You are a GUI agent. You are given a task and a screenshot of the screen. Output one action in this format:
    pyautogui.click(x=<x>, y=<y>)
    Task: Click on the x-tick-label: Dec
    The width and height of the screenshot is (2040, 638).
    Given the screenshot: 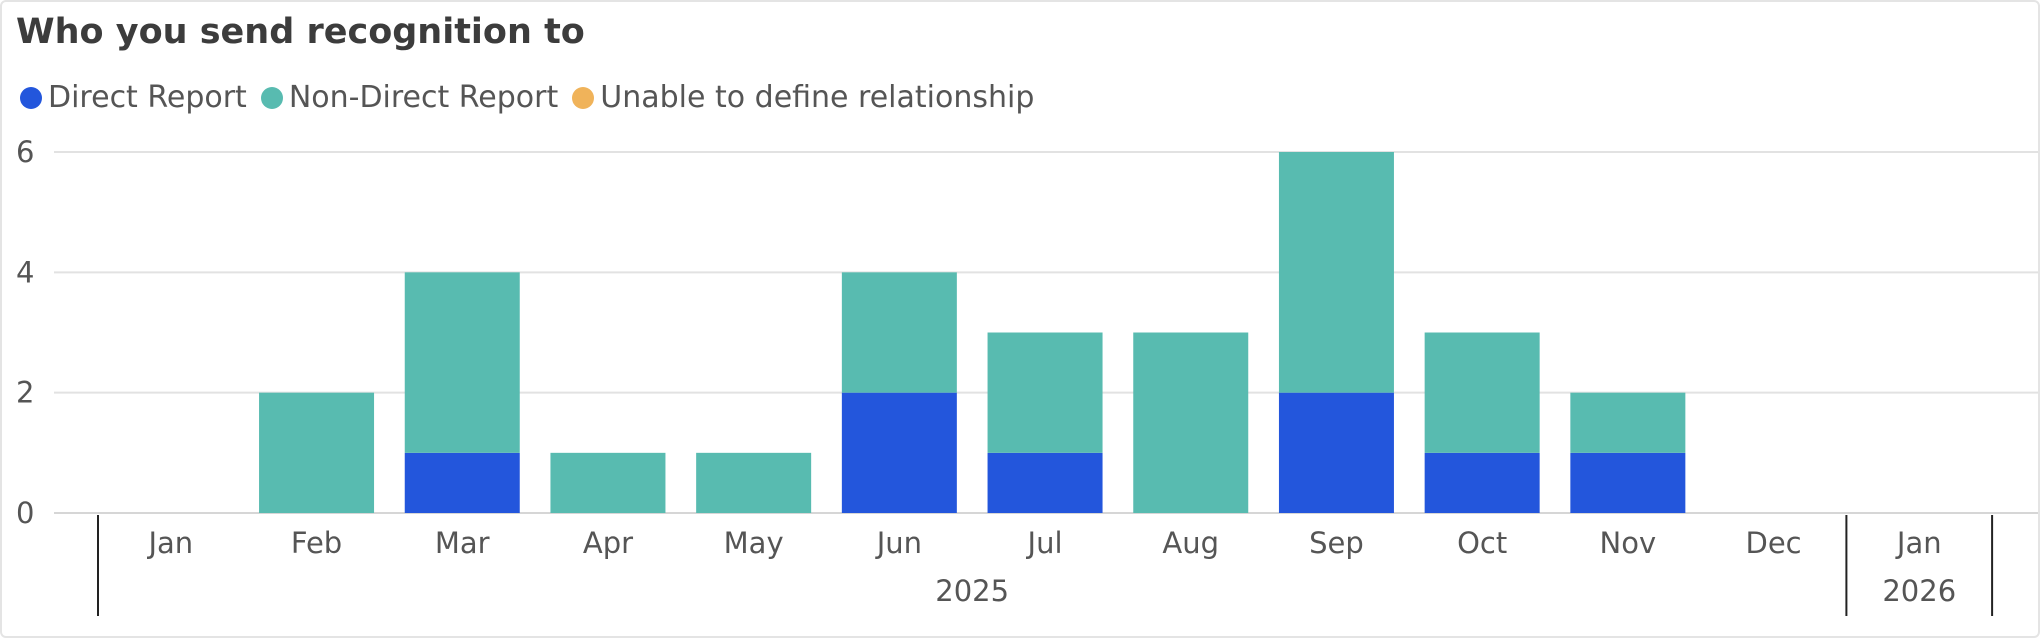 What is the action you would take?
    pyautogui.click(x=1773, y=543)
    